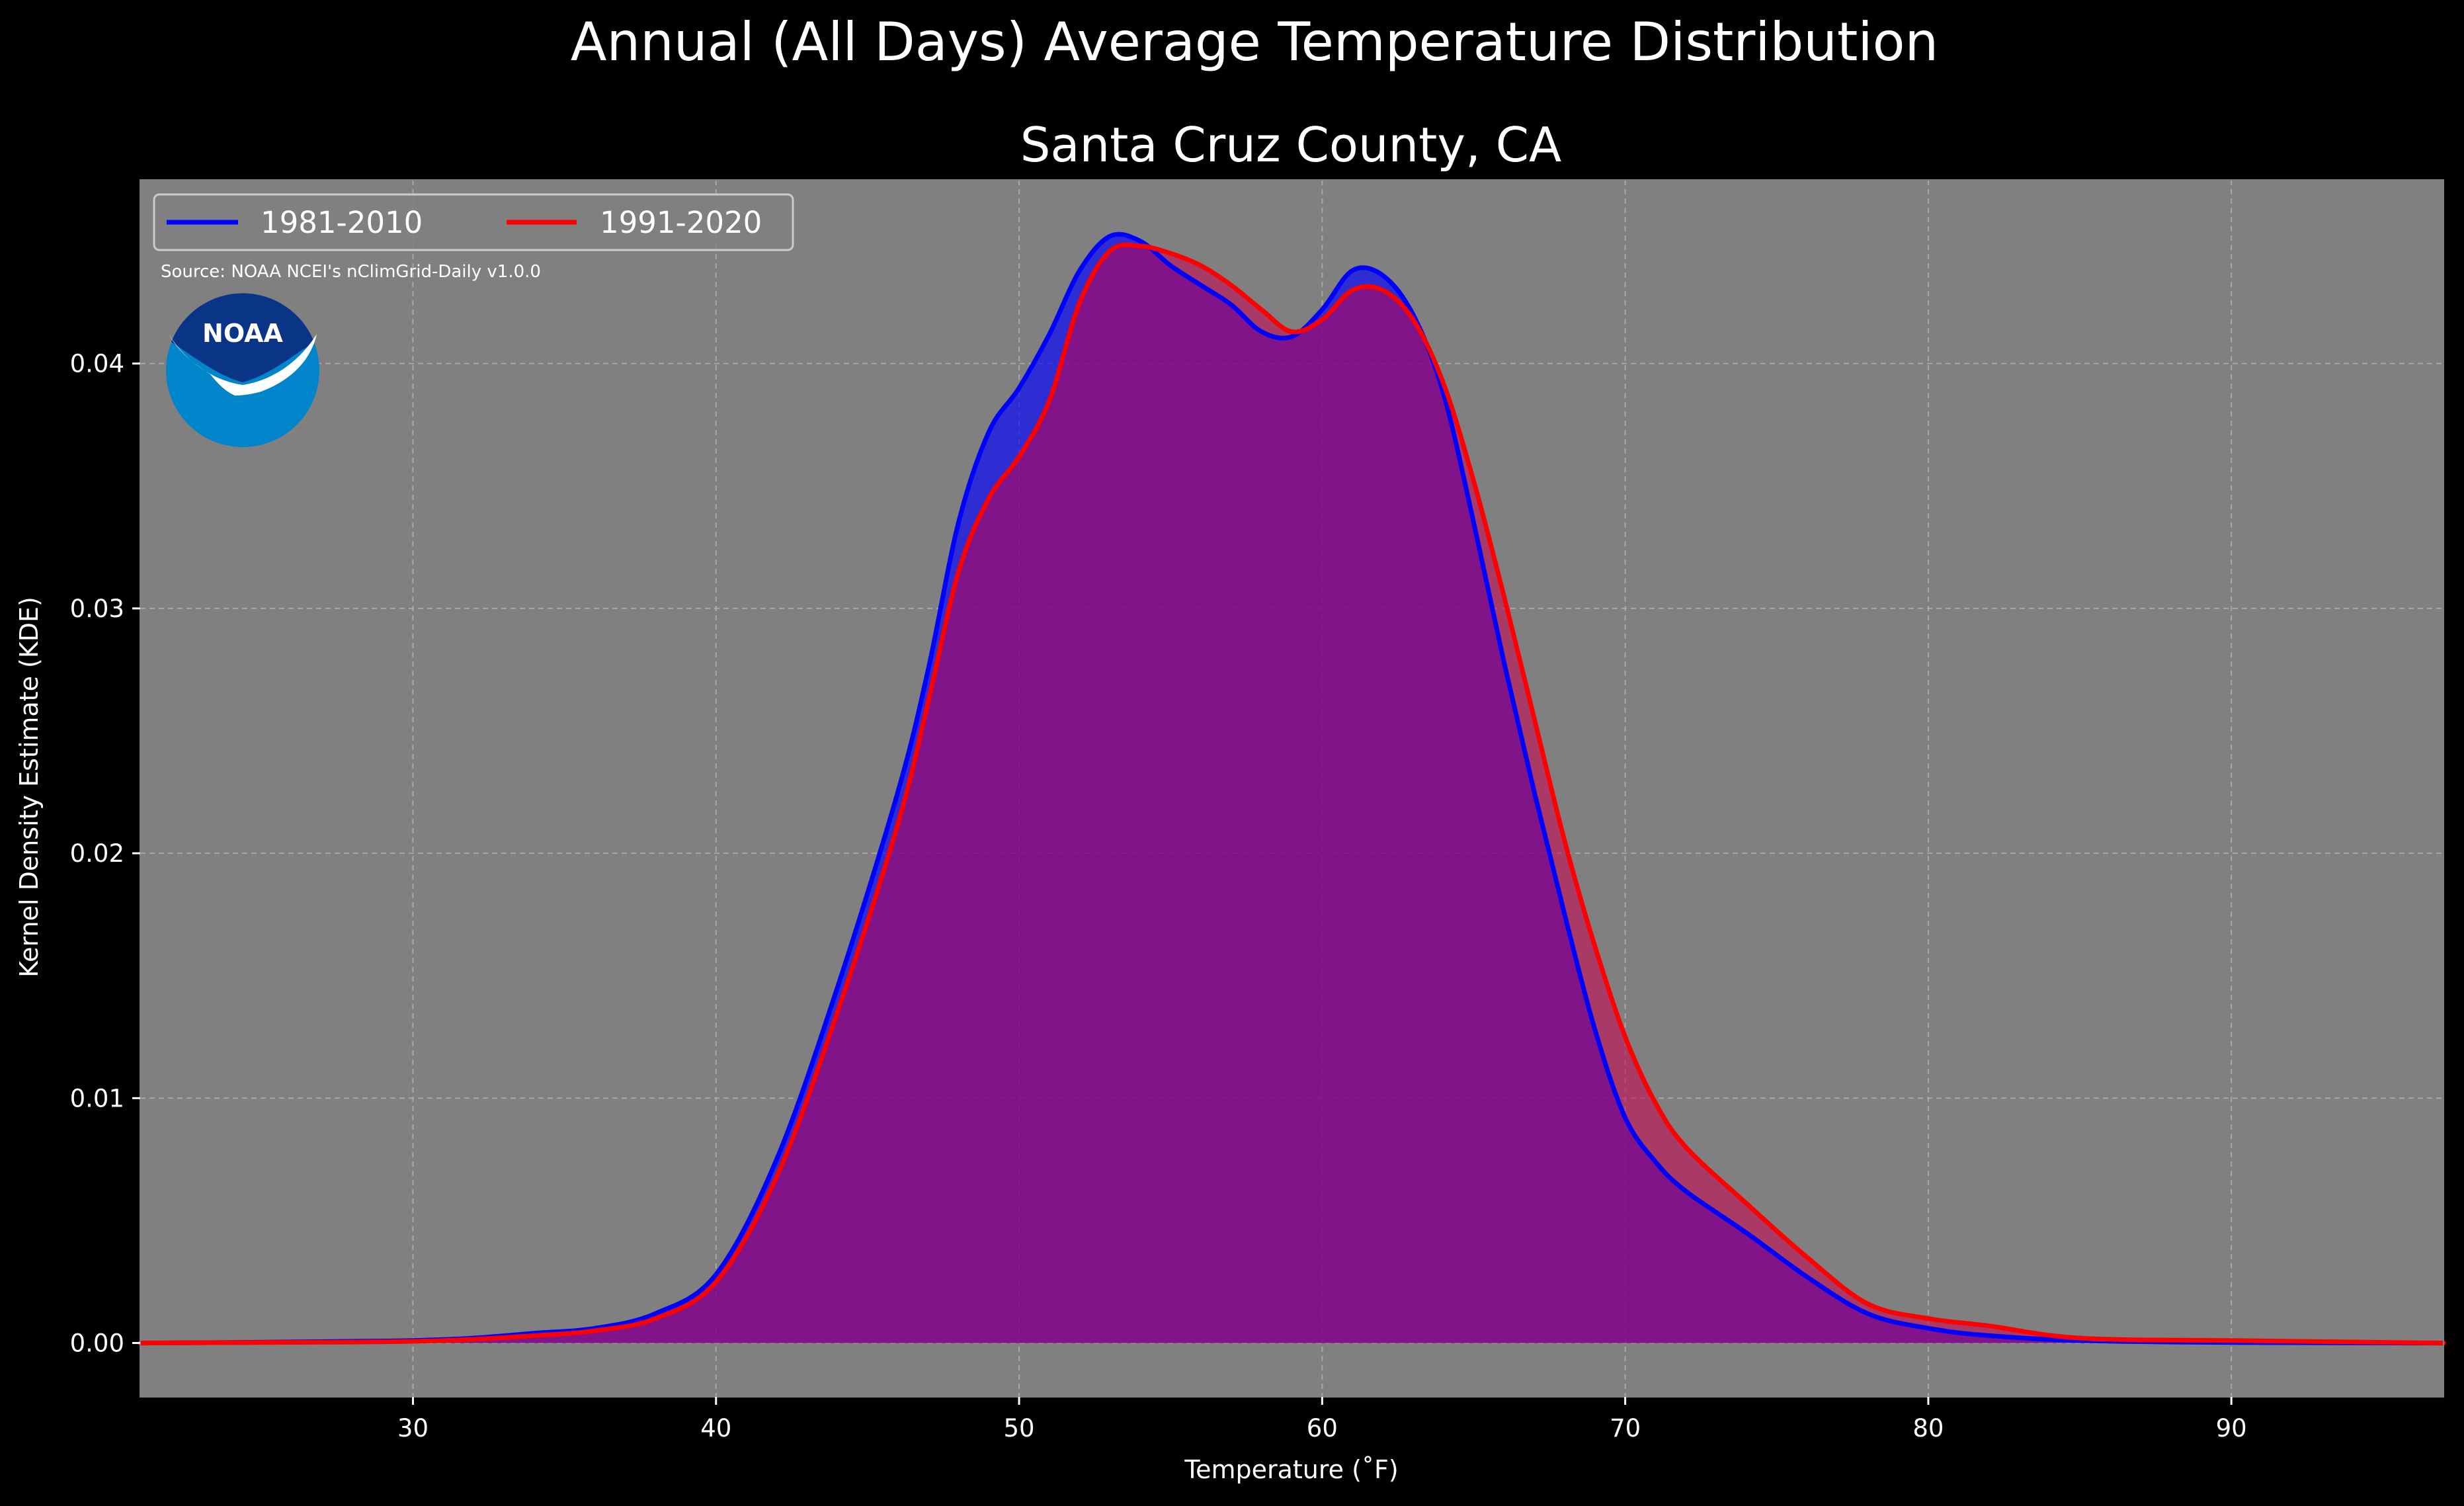  Describe the element at coordinates (1928, 1429) in the screenshot. I see `x-tick-label: 80` at that location.